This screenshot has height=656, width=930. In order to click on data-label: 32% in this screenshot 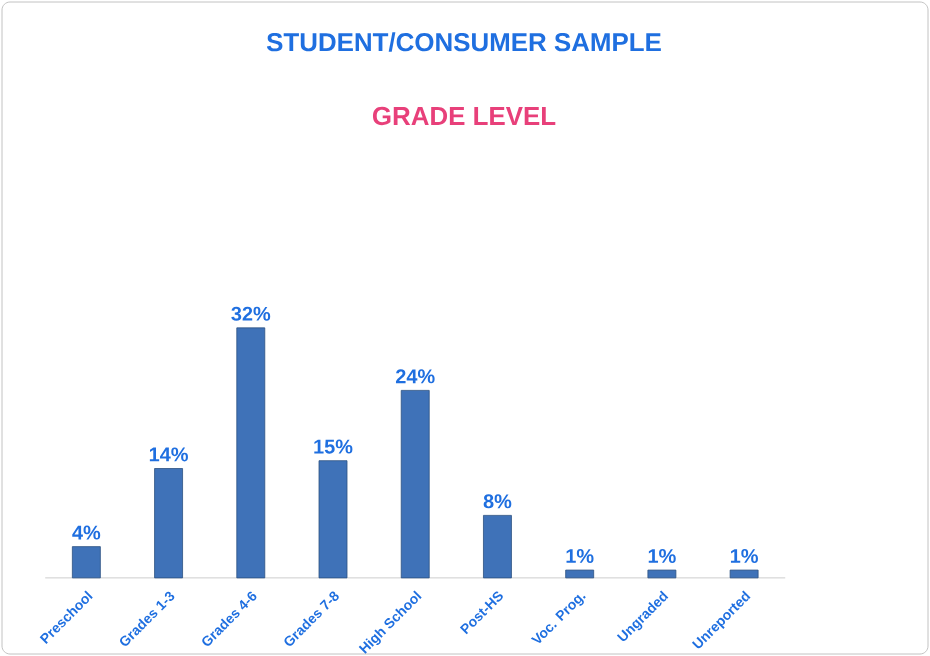, I will do `click(251, 313)`.